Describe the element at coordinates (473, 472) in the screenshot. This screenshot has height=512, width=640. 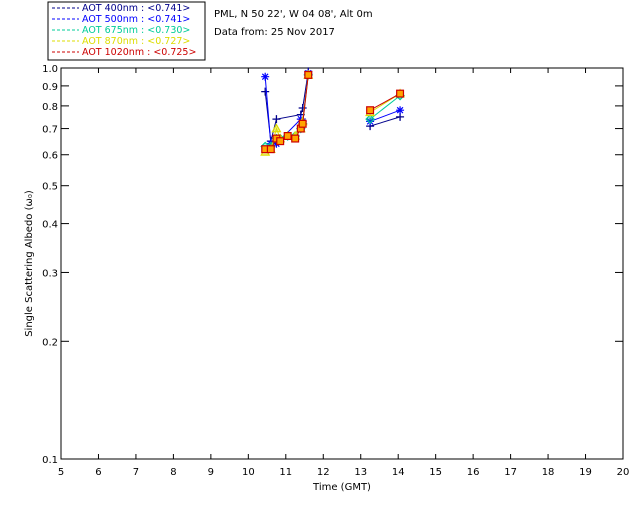
I see `x-tick-label: 16` at that location.